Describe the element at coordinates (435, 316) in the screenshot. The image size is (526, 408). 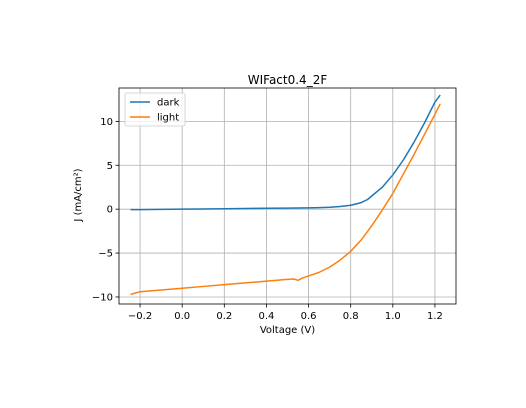
I see `x-tick-label: 1.2` at that location.